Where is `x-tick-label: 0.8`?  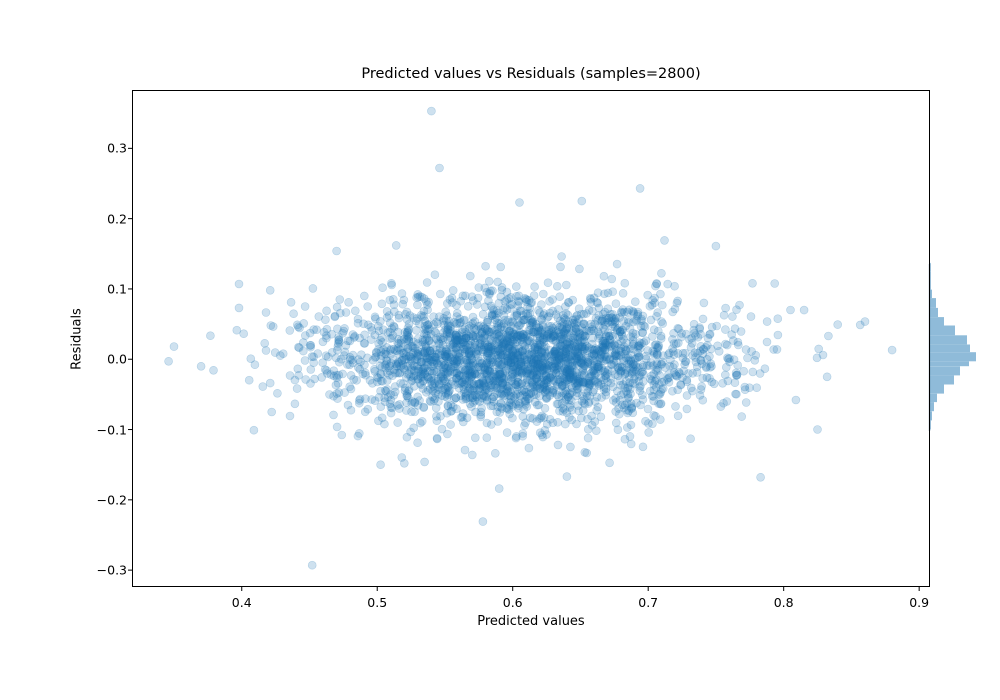 x-tick-label: 0.8 is located at coordinates (783, 602).